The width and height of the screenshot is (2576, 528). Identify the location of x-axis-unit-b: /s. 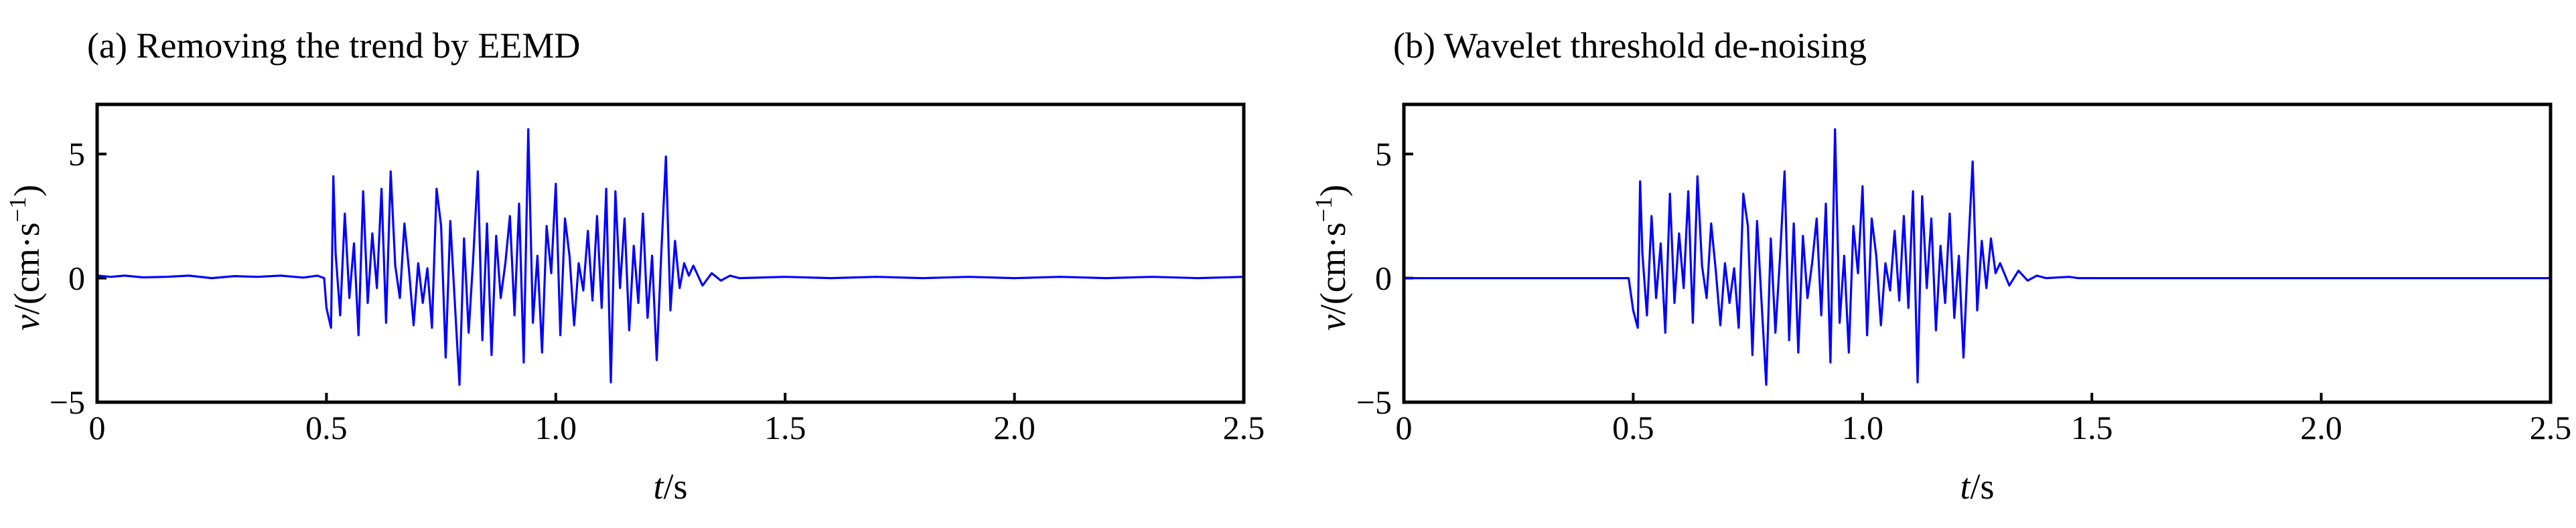
(1982, 486).